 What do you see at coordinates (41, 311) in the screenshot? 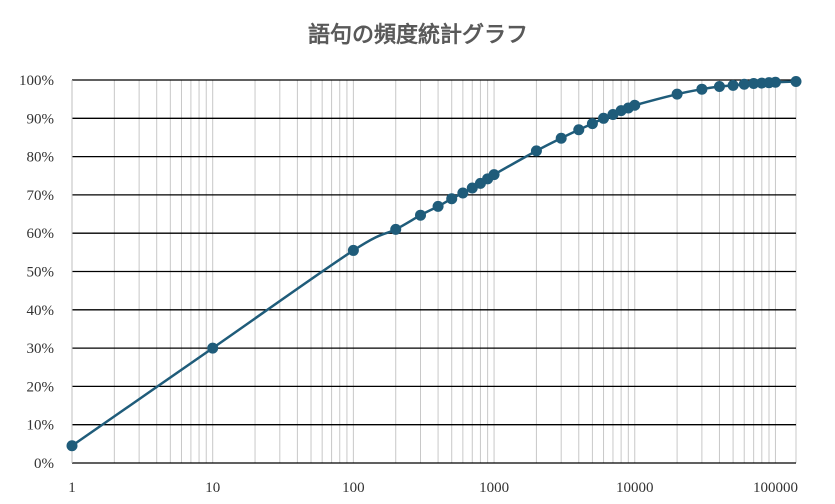
I see `y-tick-label: 40%` at bounding box center [41, 311].